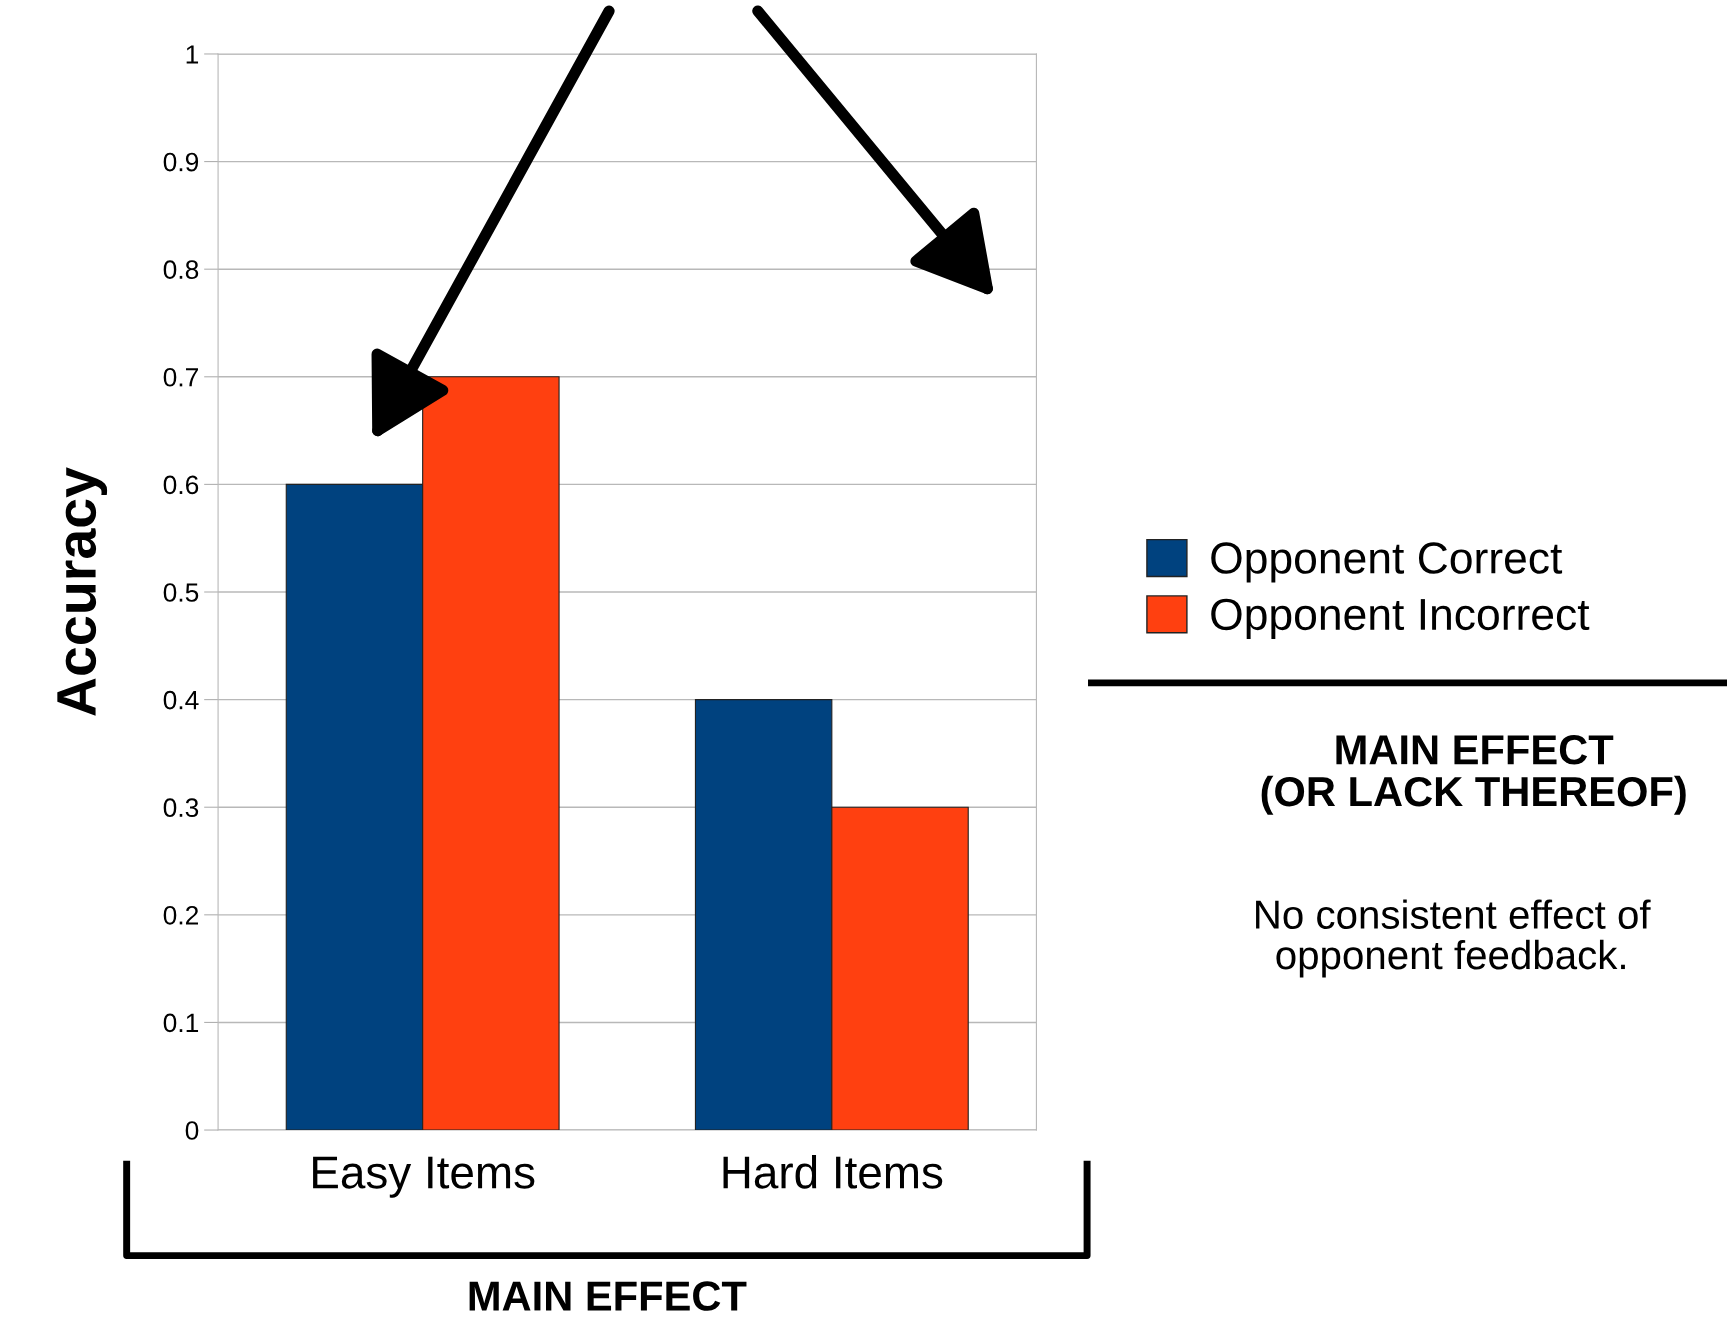 The width and height of the screenshot is (1727, 1320). What do you see at coordinates (608, 1296) in the screenshot?
I see `text: MAIN EFFECT` at bounding box center [608, 1296].